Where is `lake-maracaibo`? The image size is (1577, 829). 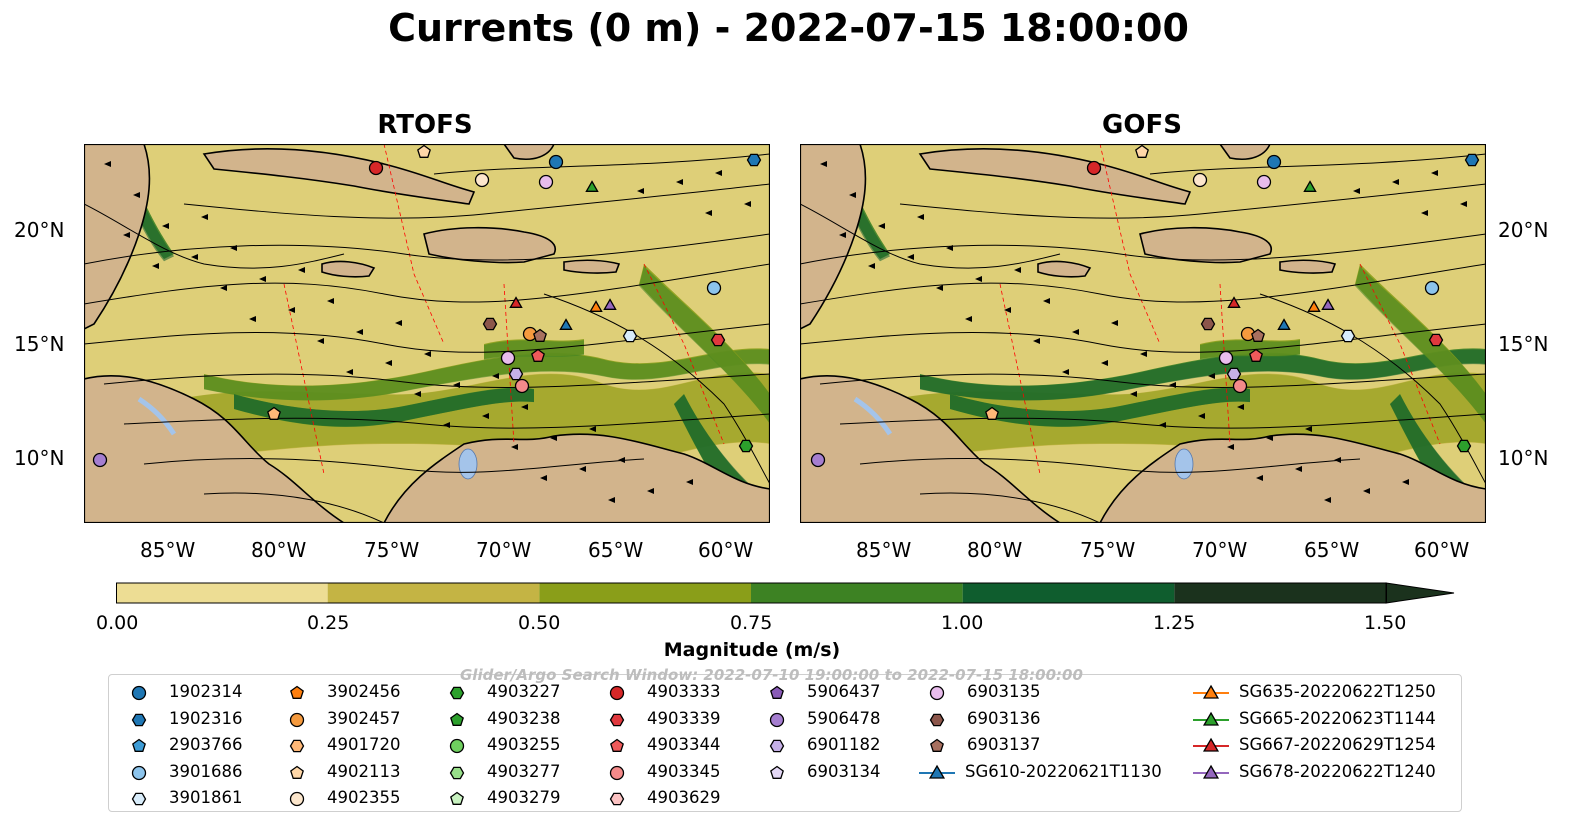 lake-maracaibo is located at coordinates (1184, 464).